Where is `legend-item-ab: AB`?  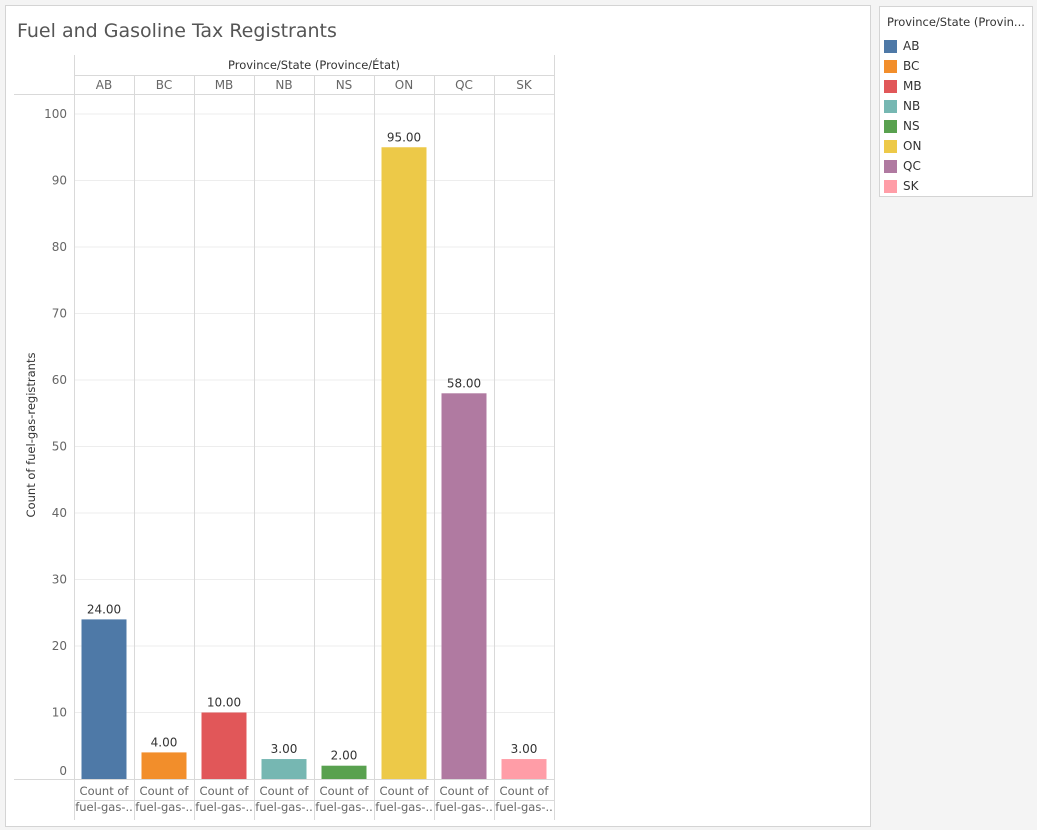 legend-item-ab: AB is located at coordinates (956, 46).